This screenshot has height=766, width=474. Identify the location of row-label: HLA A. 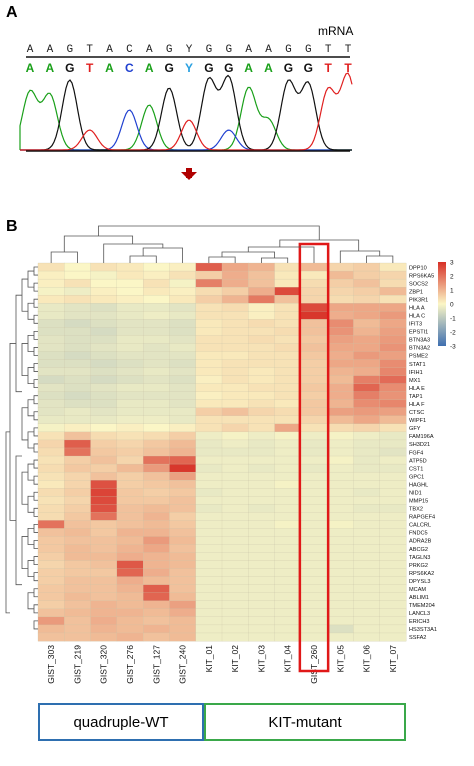
(417, 308).